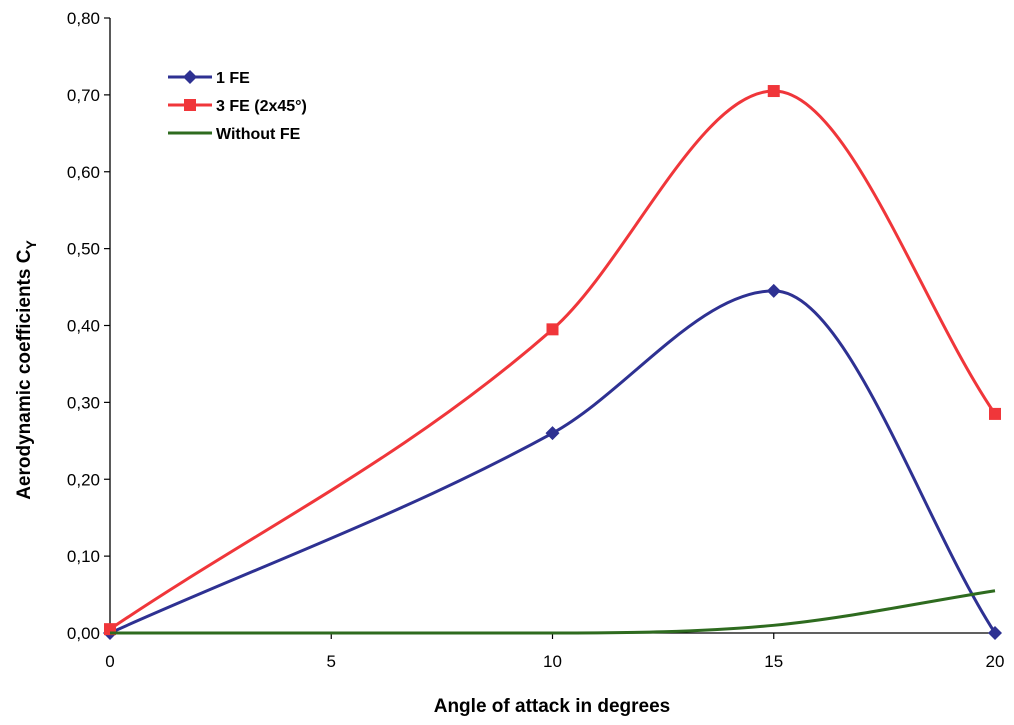 The height and width of the screenshot is (725, 1014). Describe the element at coordinates (552, 706) in the screenshot. I see `x-axis-title: Angle of attack in degrees` at that location.